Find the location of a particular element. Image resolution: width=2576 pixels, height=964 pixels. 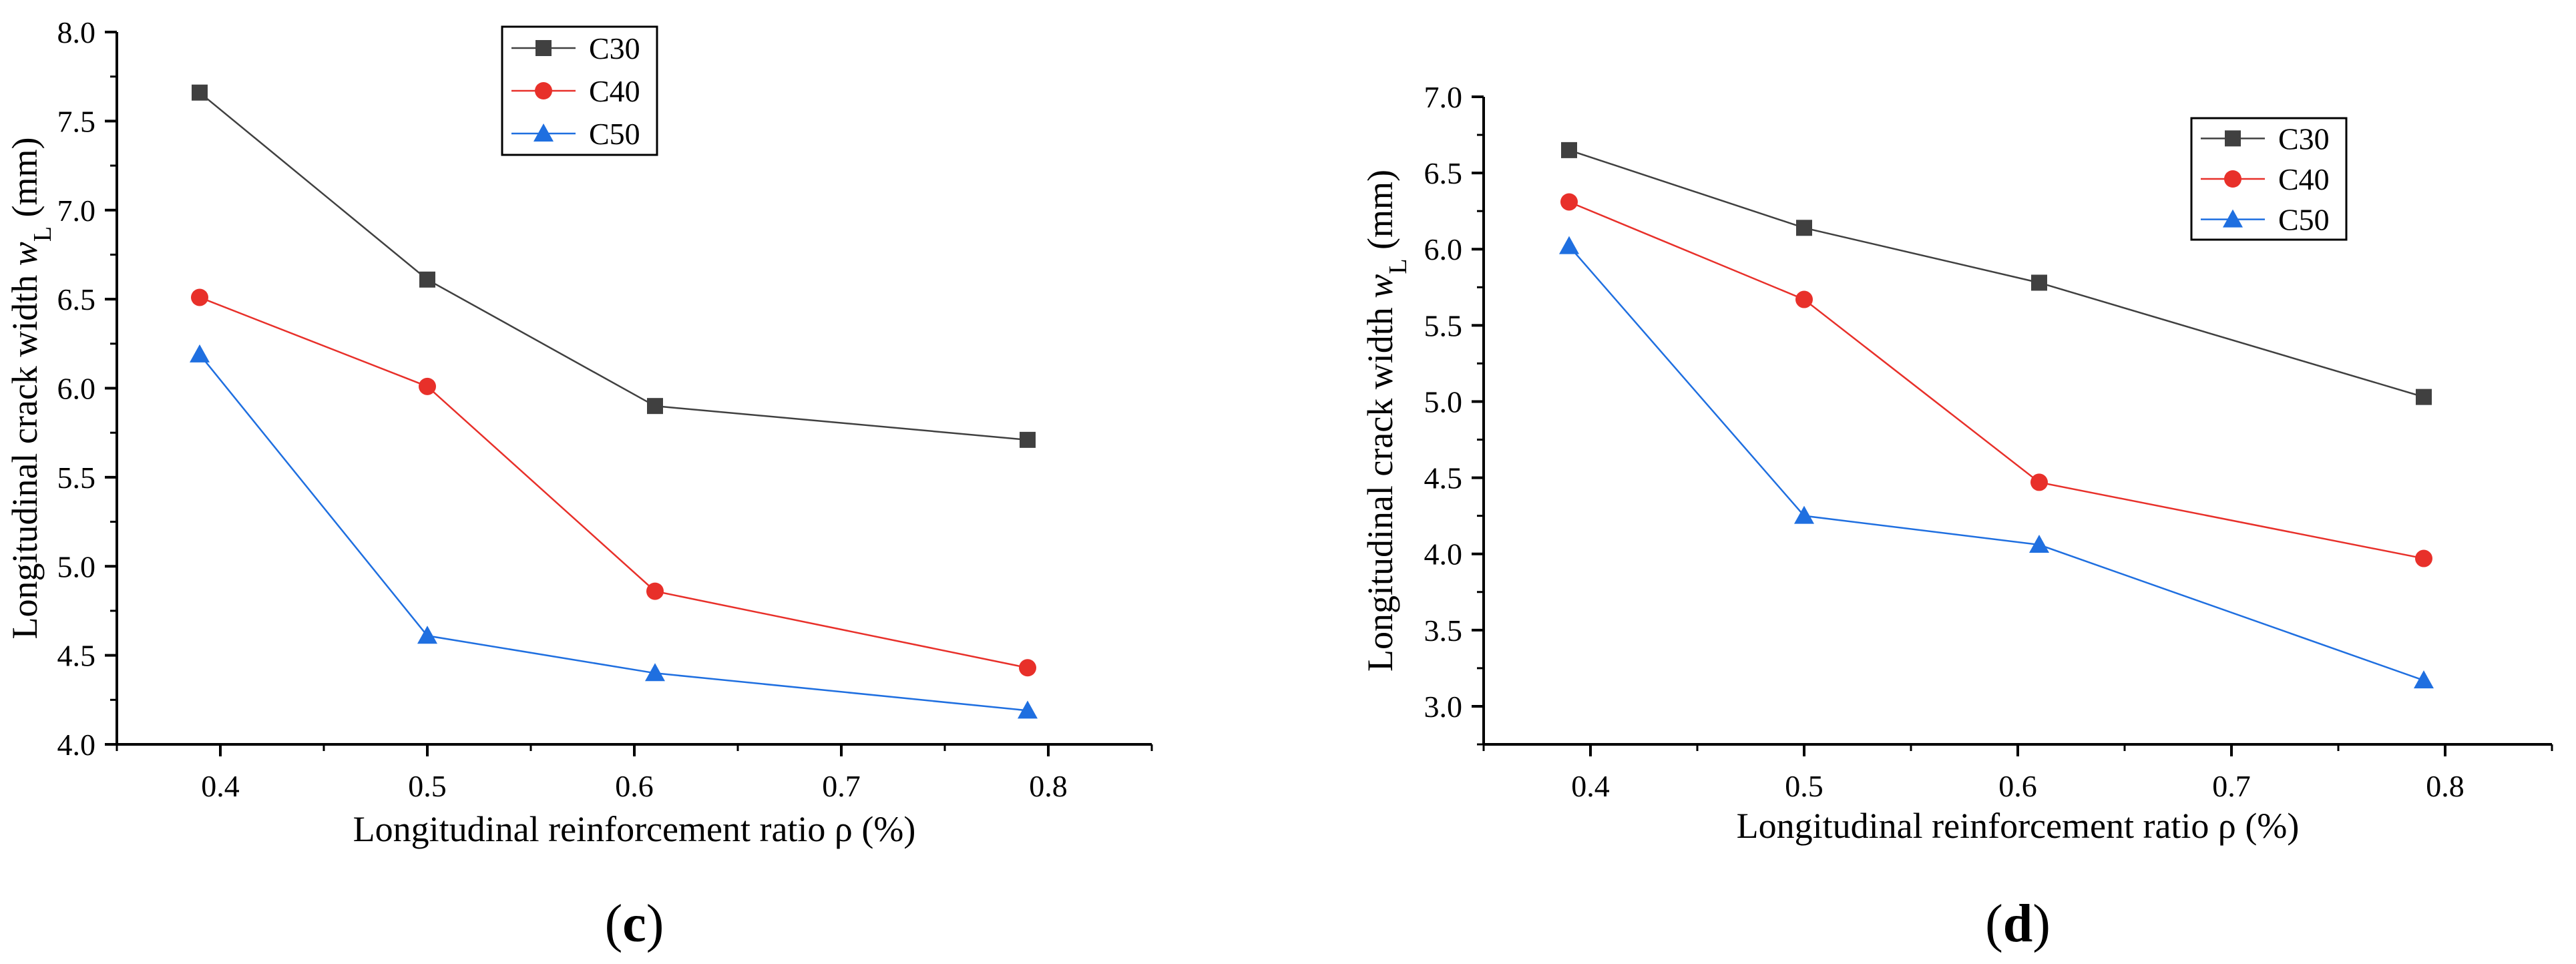

panel-label: (d) is located at coordinates (2018, 924).